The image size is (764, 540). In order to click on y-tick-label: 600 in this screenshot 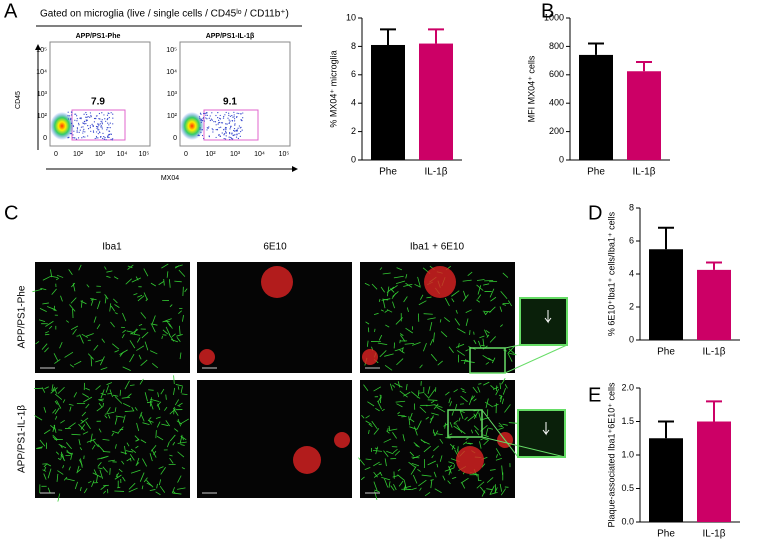, I will do `click(556, 74)`.